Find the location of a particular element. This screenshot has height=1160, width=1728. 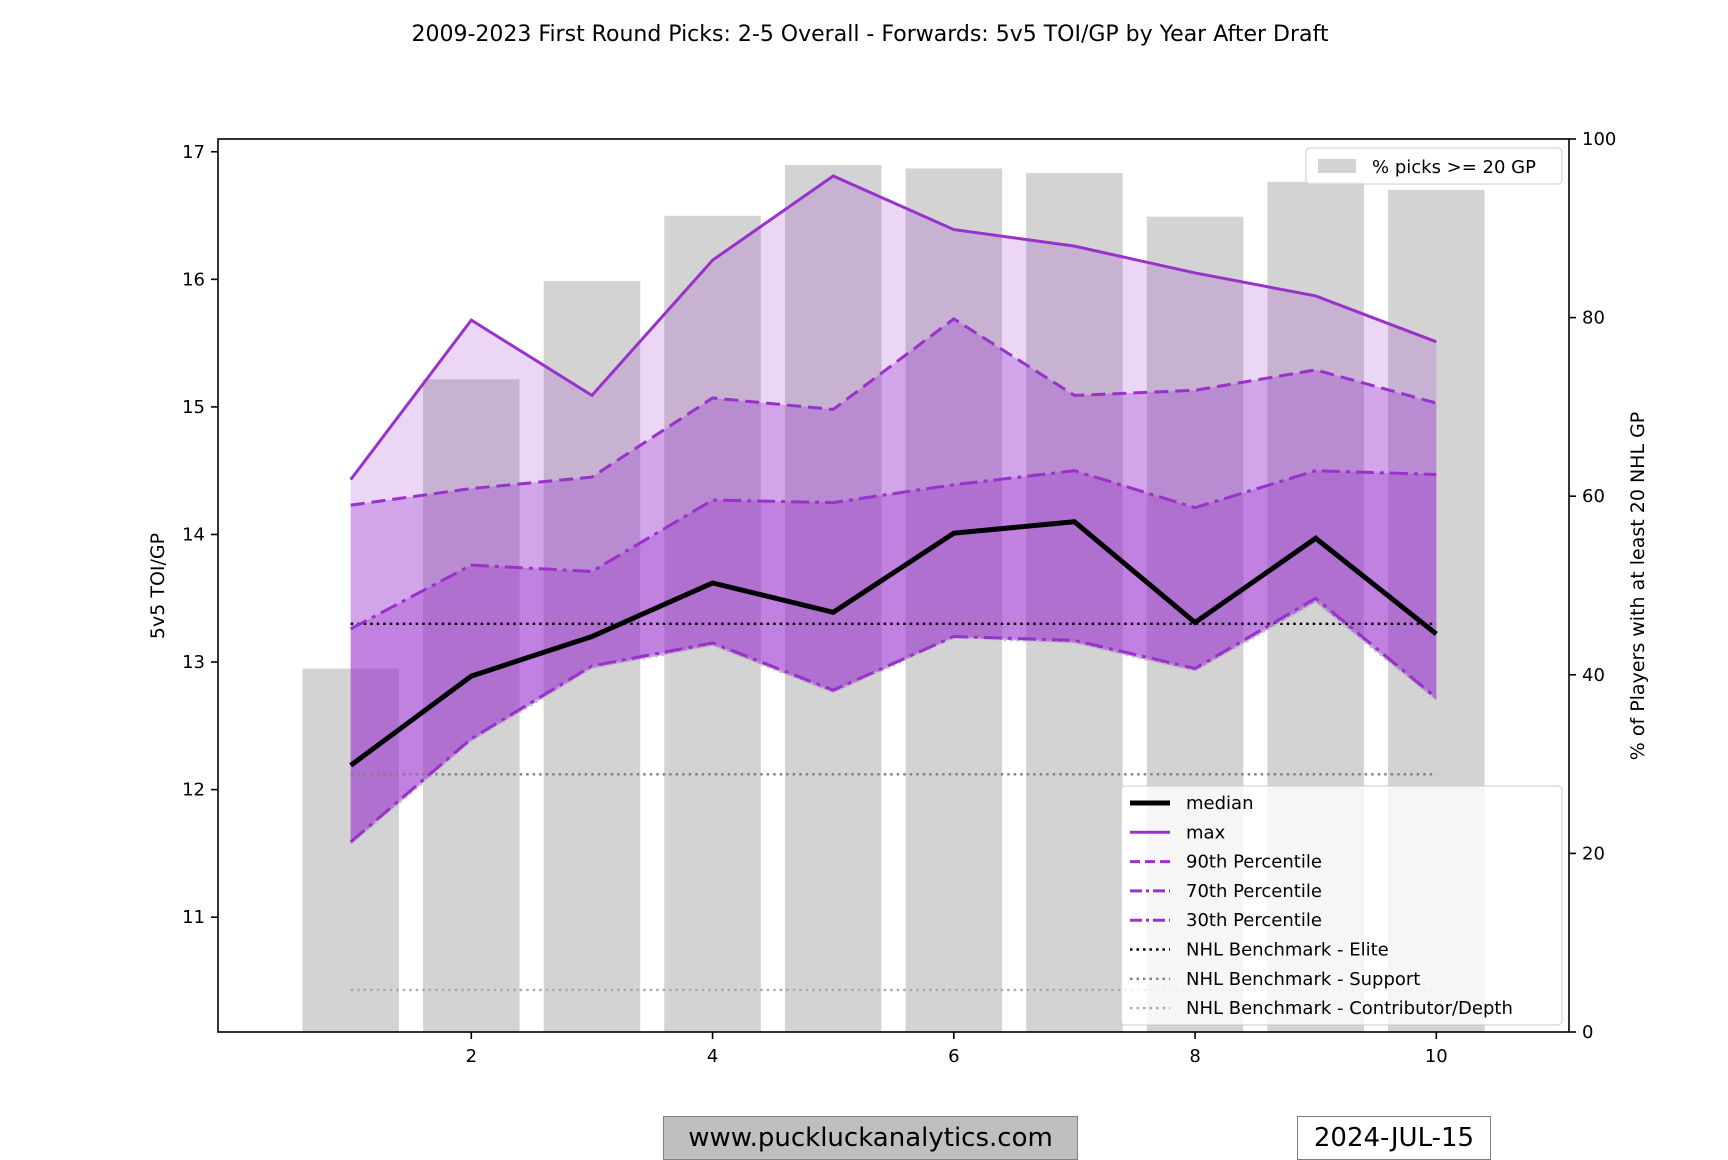

date-label: 2024-JUL-15 is located at coordinates (1394, 1138).